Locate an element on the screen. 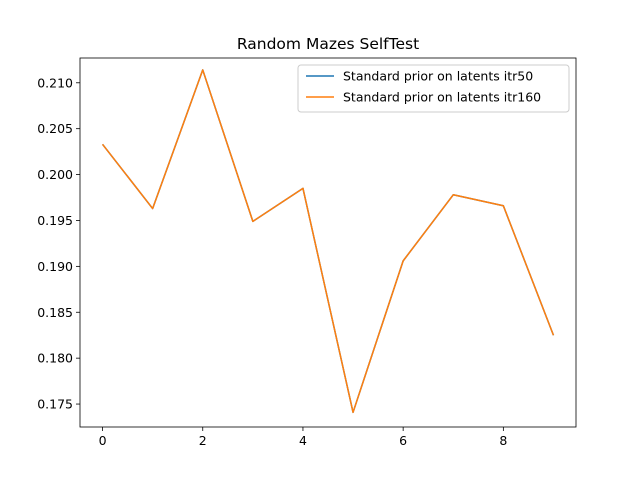 The image size is (640, 480). y-tick-label: 0.190 is located at coordinates (55, 266).